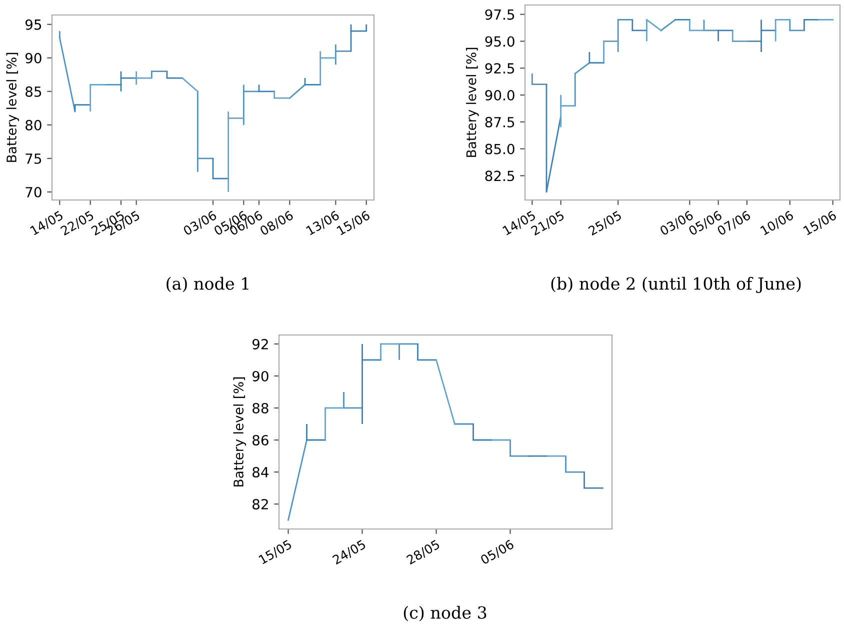 The height and width of the screenshot is (628, 844). Describe the element at coordinates (499, 95) in the screenshot. I see `y-tick-label: 90.0` at that location.